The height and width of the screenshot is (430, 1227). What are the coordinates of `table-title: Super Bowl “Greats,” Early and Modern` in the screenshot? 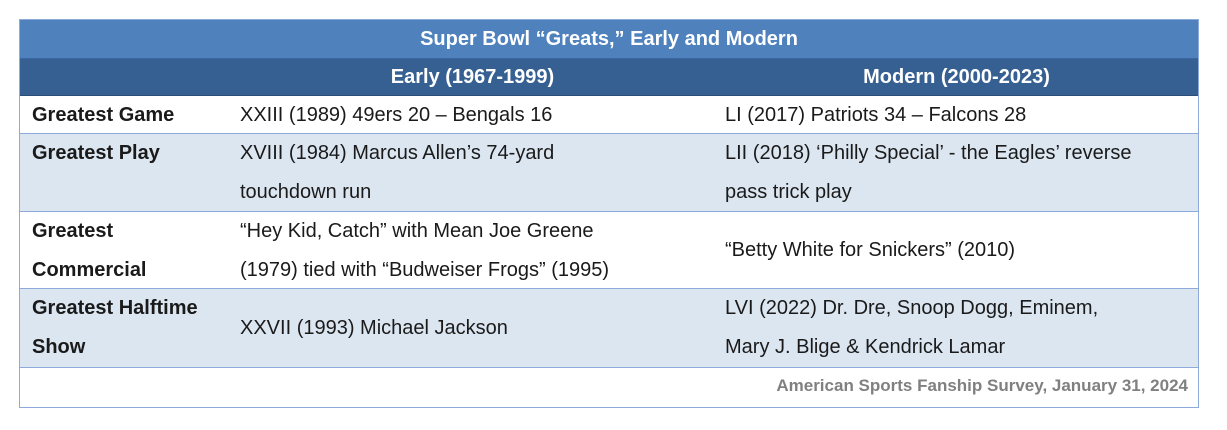 It's located at (609, 39).